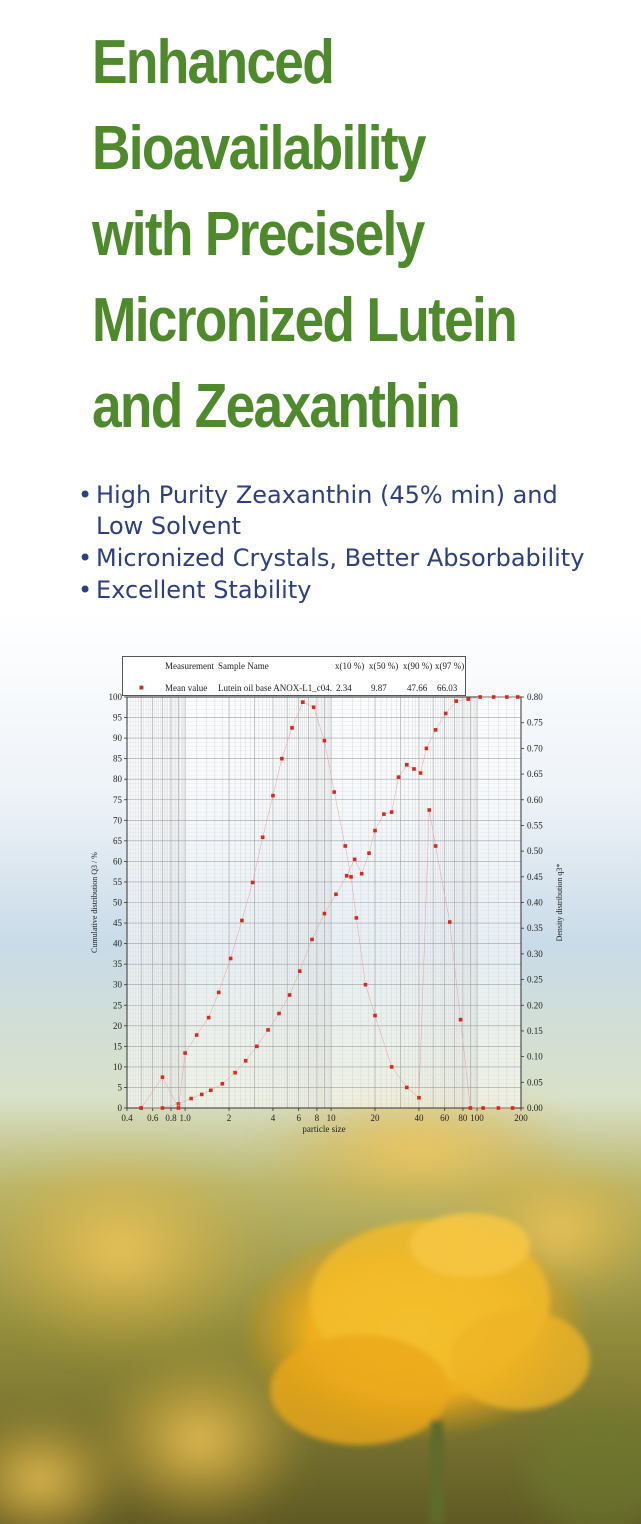 This screenshot has height=1524, width=641. Describe the element at coordinates (171, 1118) in the screenshot. I see `x-tick-label: 0.8` at that location.